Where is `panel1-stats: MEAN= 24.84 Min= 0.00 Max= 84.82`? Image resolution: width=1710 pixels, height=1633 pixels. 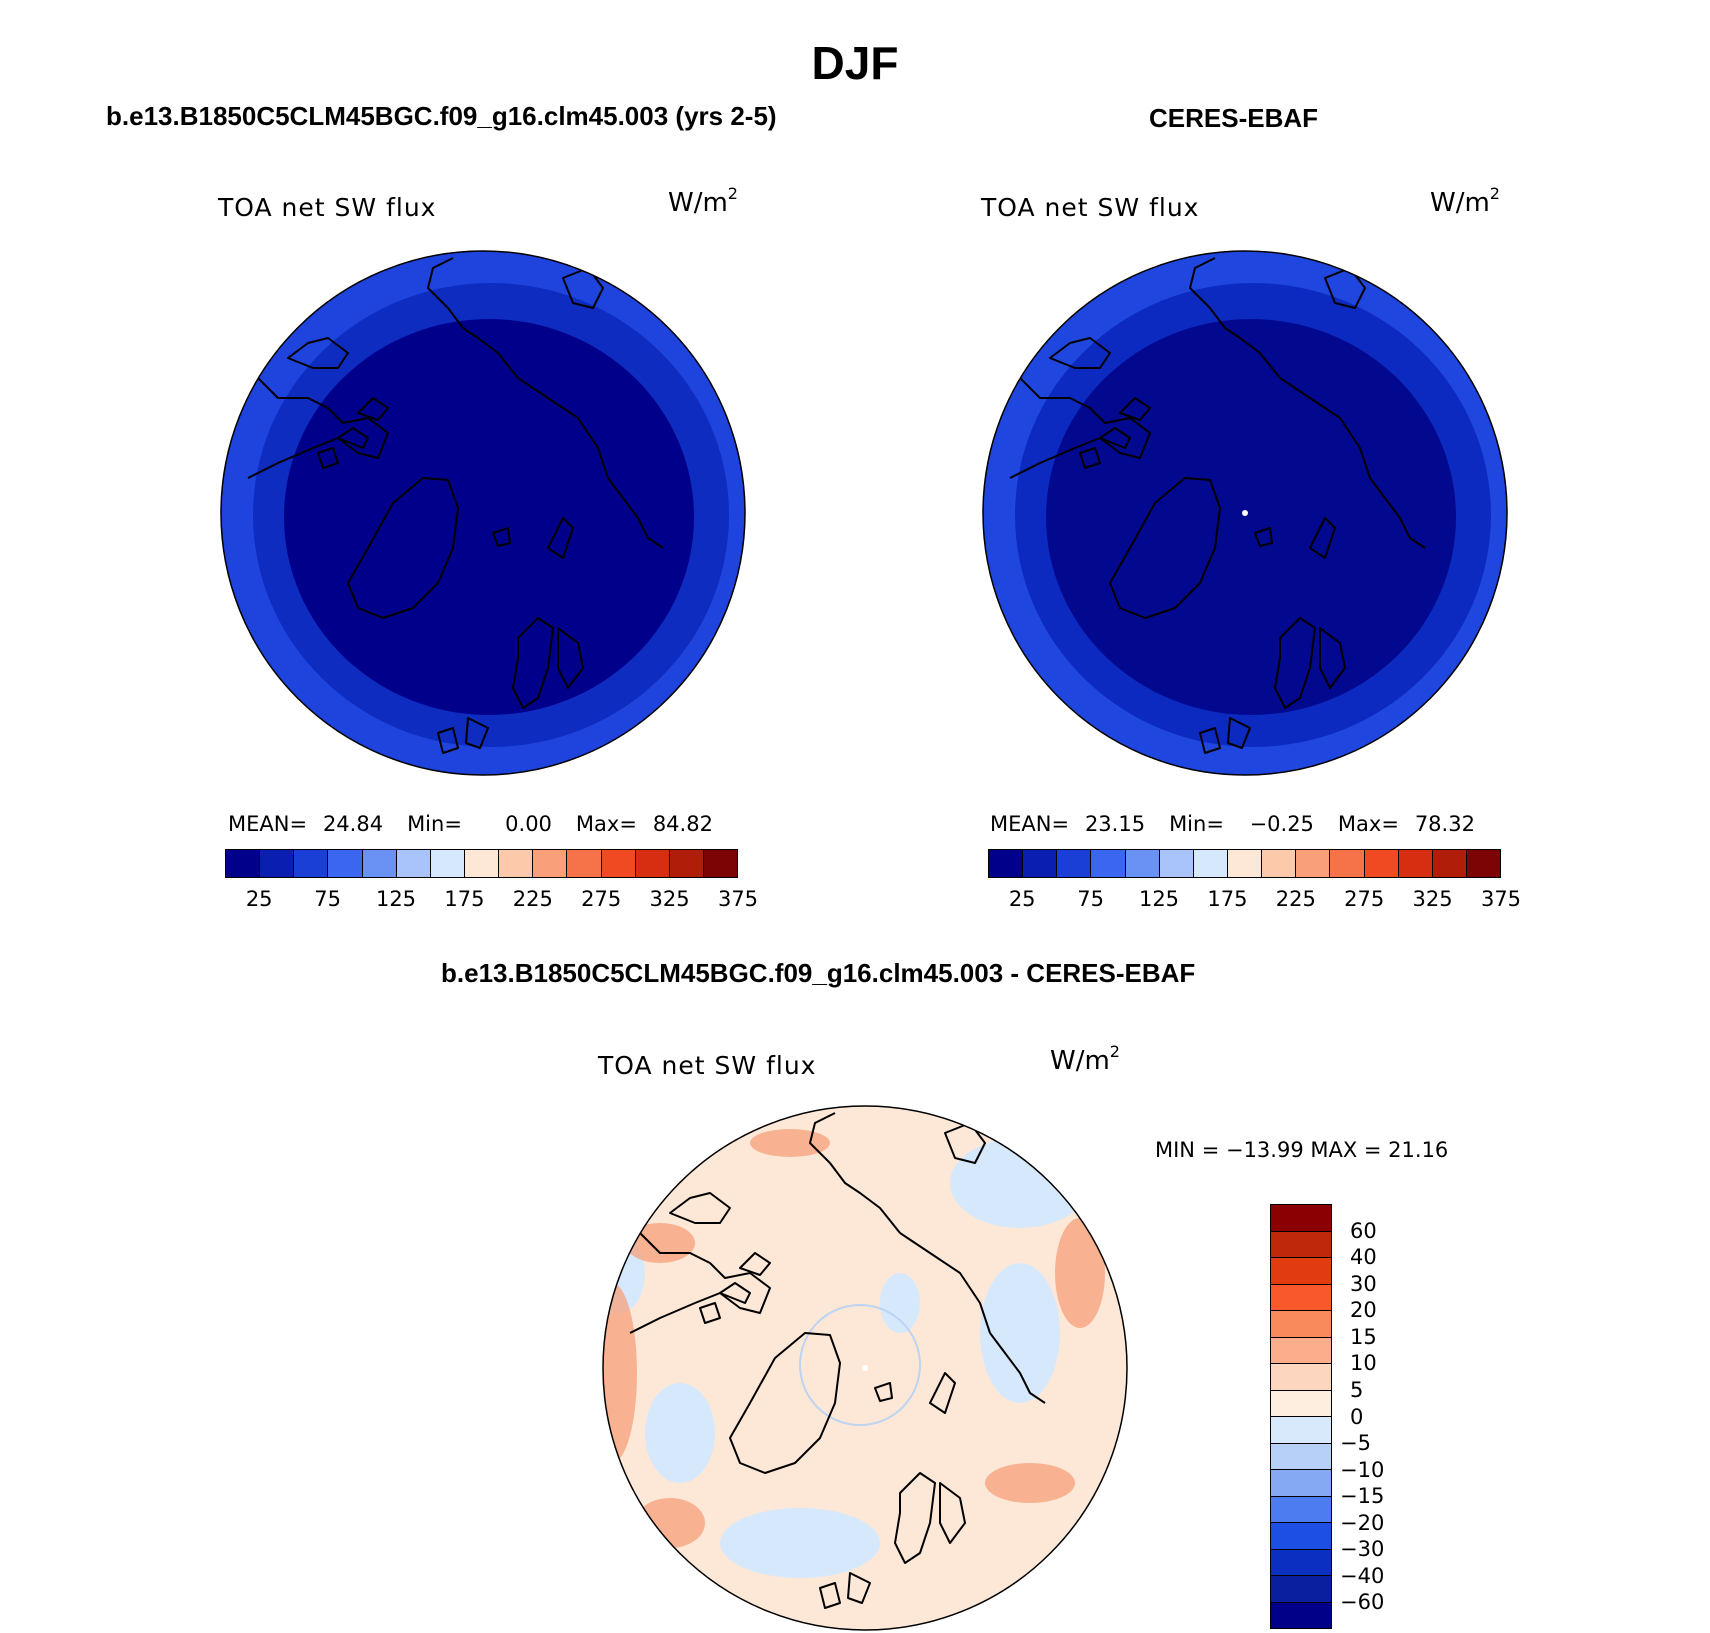 panel1-stats: MEAN= 24.84 Min= 0.00 Max= 84.82 is located at coordinates (470, 824).